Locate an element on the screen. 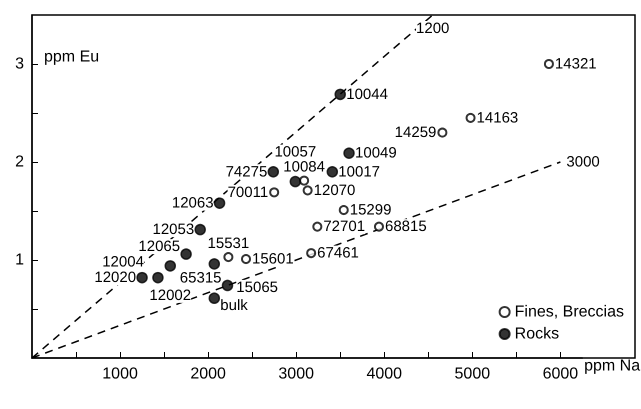 The height and width of the screenshot is (409, 641). x-tick-label: 6000 is located at coordinates (560, 374).